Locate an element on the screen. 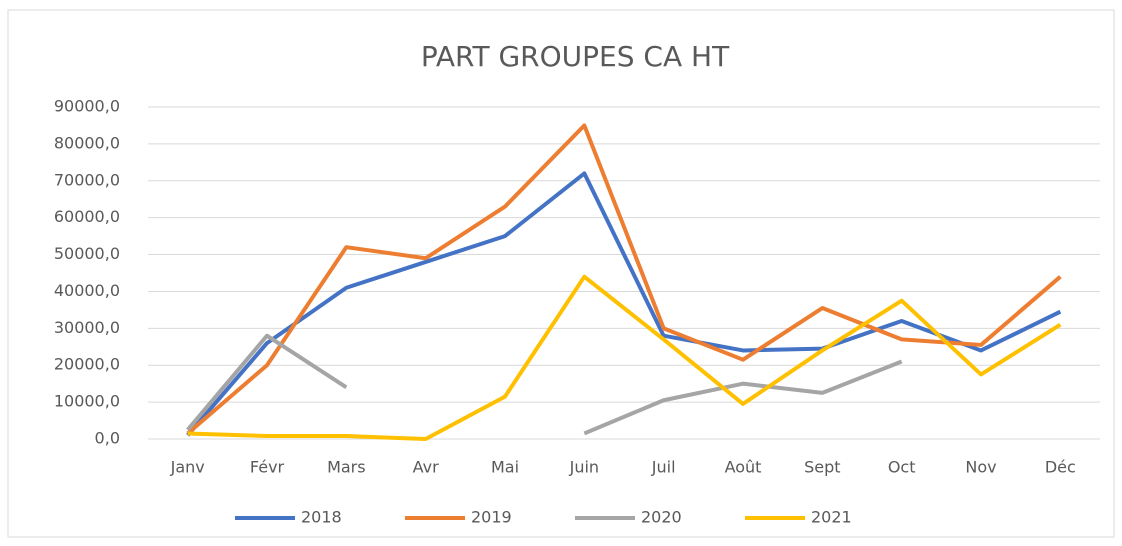 This screenshot has width=1122, height=546. x-tick-label: Janv is located at coordinates (187, 467).